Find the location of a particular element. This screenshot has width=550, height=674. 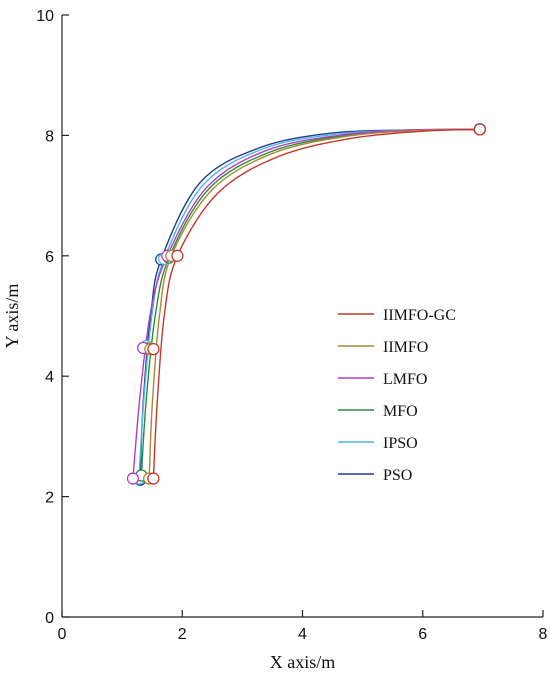

y-tick-label: 10 is located at coordinates (45, 16).